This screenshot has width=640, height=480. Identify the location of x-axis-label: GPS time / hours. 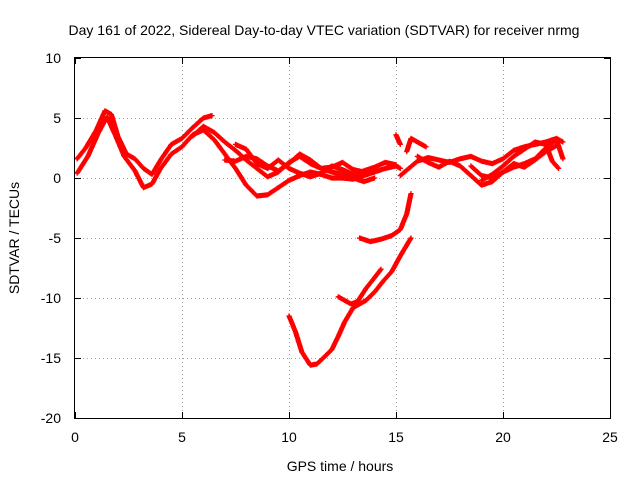
(340, 466).